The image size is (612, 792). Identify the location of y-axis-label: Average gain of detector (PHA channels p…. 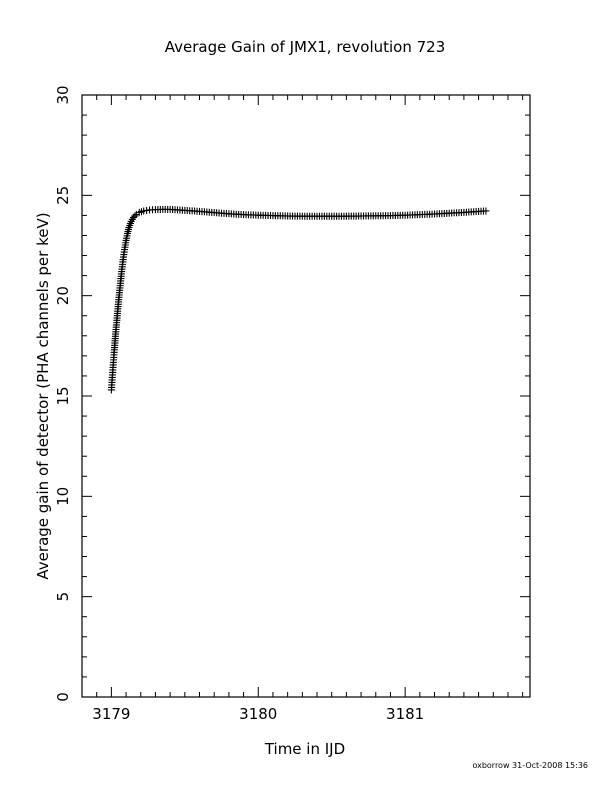
(43, 395).